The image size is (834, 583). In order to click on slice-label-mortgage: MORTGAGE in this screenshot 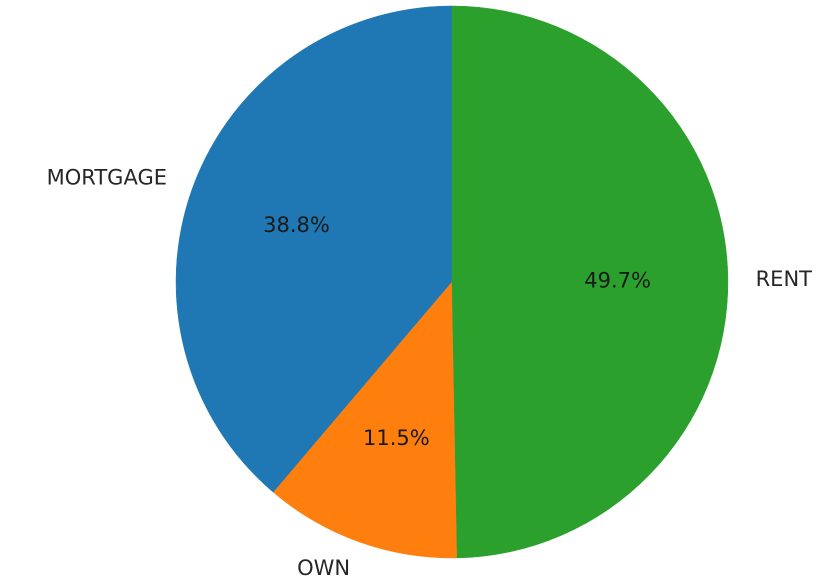, I will do `click(107, 177)`.